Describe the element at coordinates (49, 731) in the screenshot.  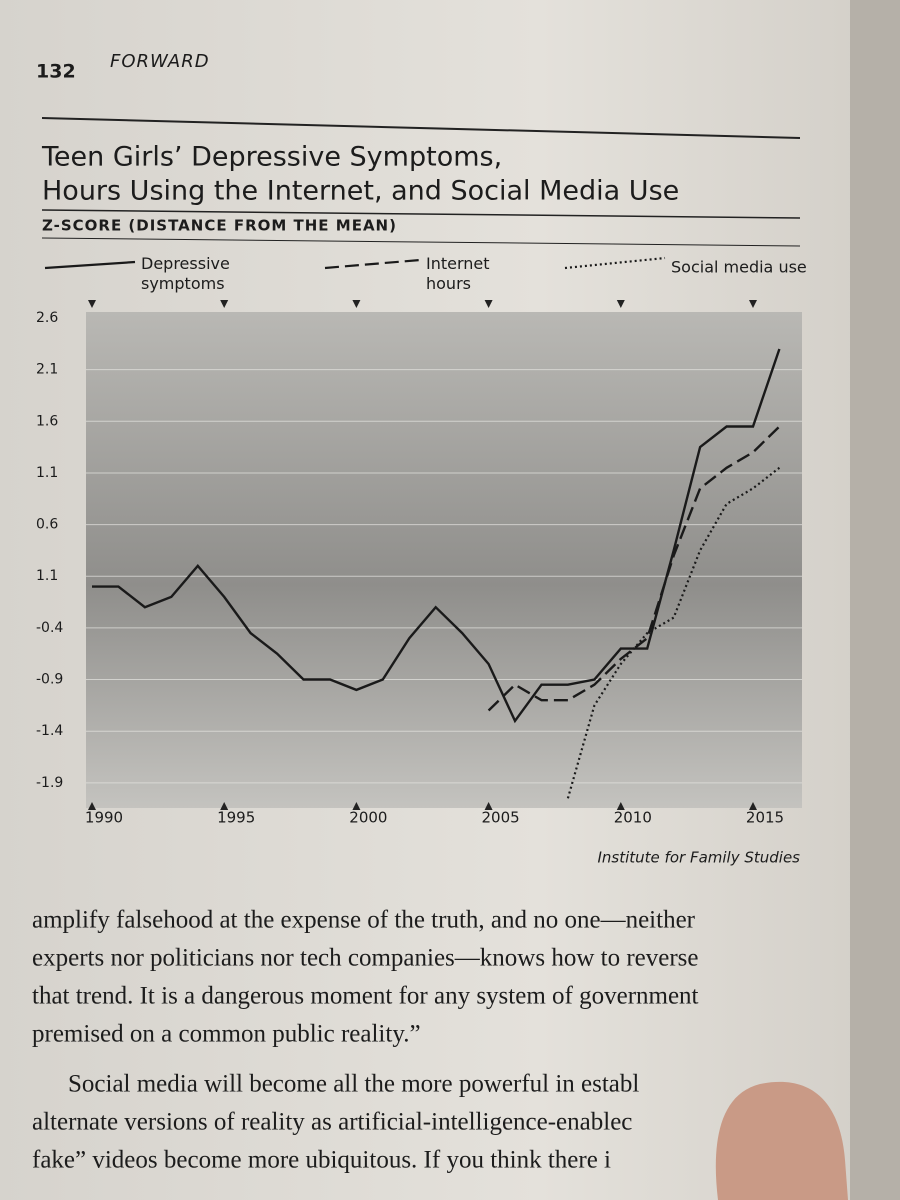
I see `y-tick-label: -1.4` at that location.